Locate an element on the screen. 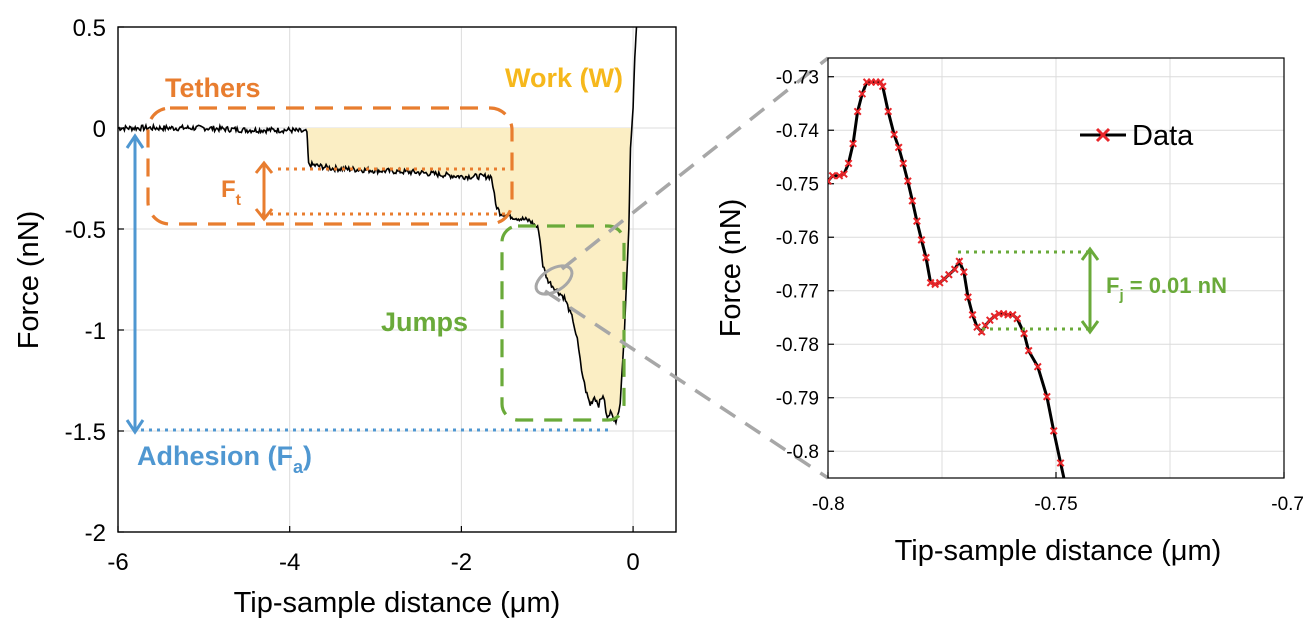  right-y-tick-label: -0.8 is located at coordinates (802, 452).